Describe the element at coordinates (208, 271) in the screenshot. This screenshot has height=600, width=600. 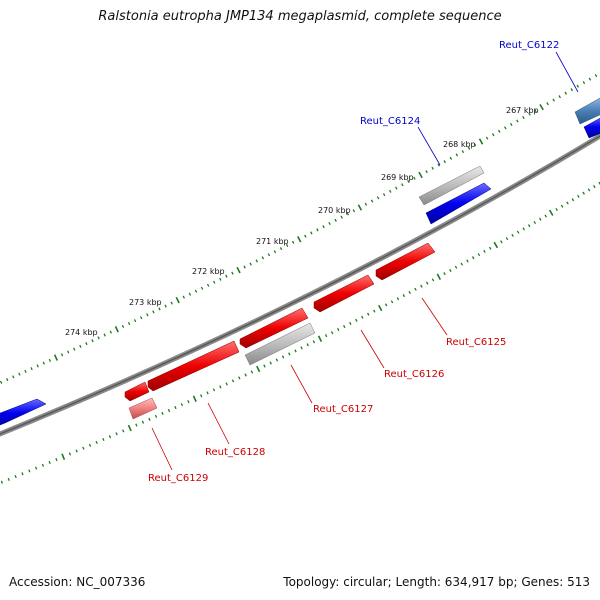
I see `tick-label-272: 272 kbp` at that location.